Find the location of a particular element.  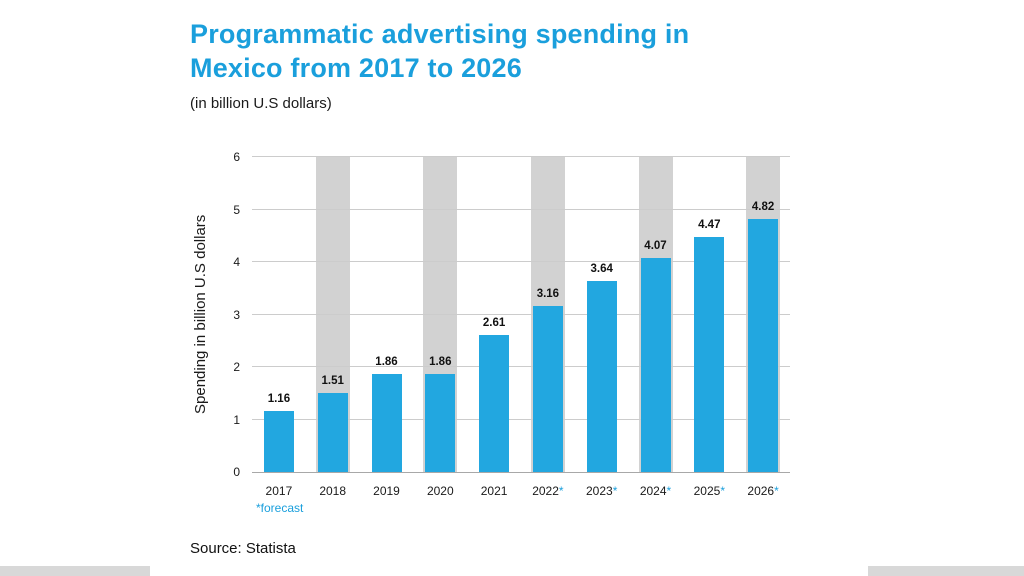

bar-2025 is located at coordinates (709, 354).